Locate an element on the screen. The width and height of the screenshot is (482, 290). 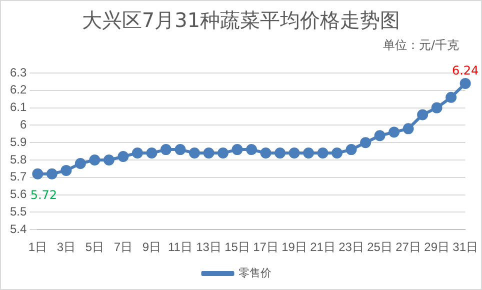
y-tick-label: 5.8 is located at coordinates (18, 159).